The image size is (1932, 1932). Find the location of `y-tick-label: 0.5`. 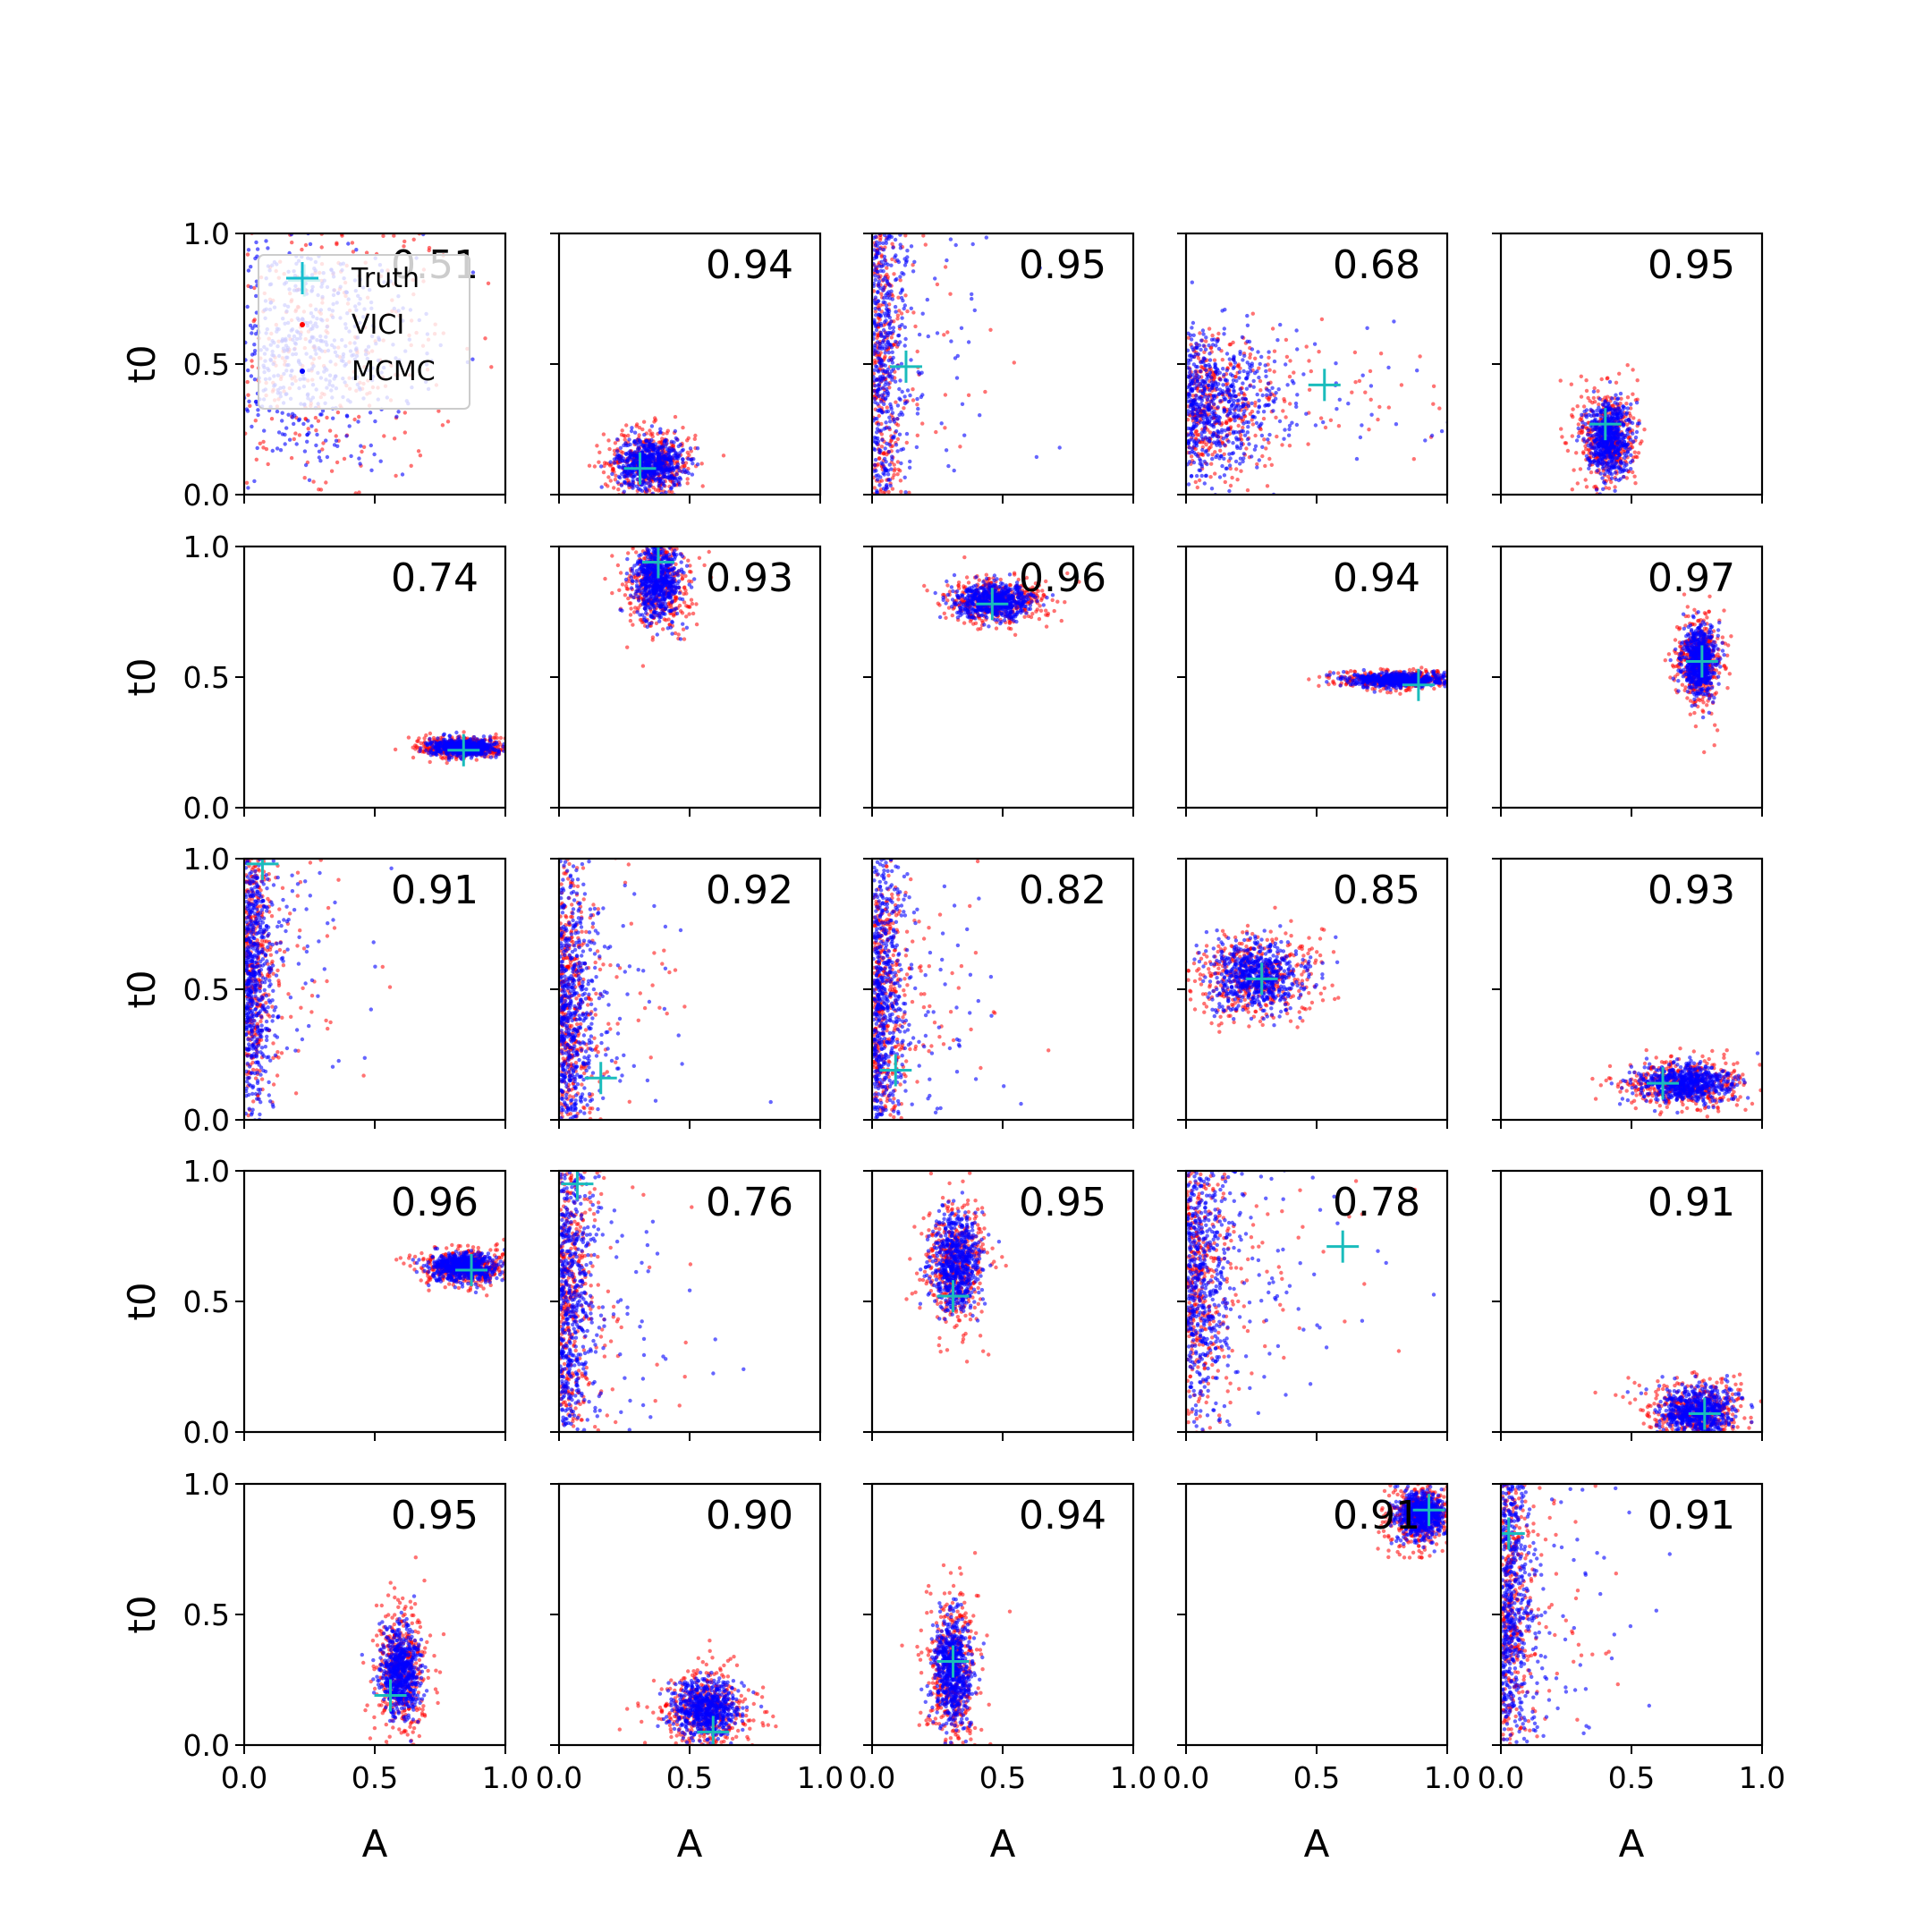

y-tick-label: 0.5 is located at coordinates (206, 364).